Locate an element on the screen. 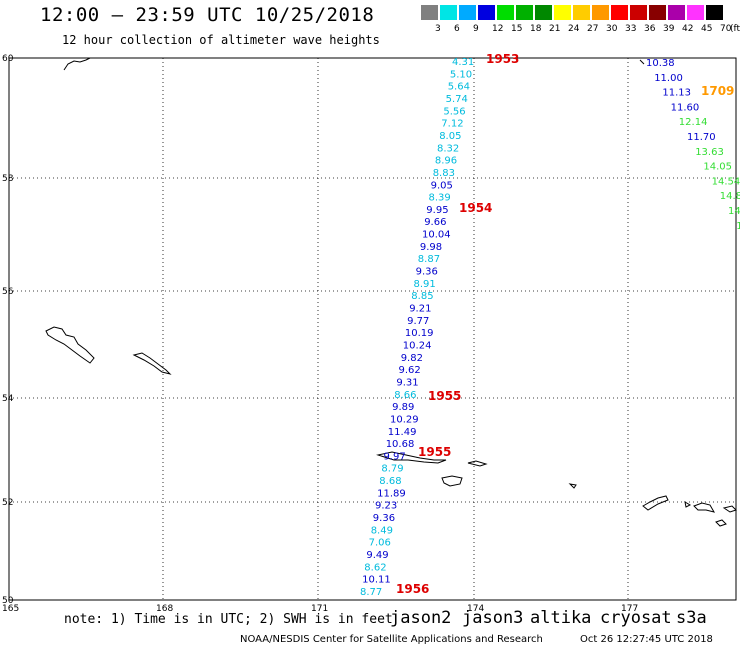 The image size is (740, 650). legend-label: 70 is located at coordinates (726, 29).